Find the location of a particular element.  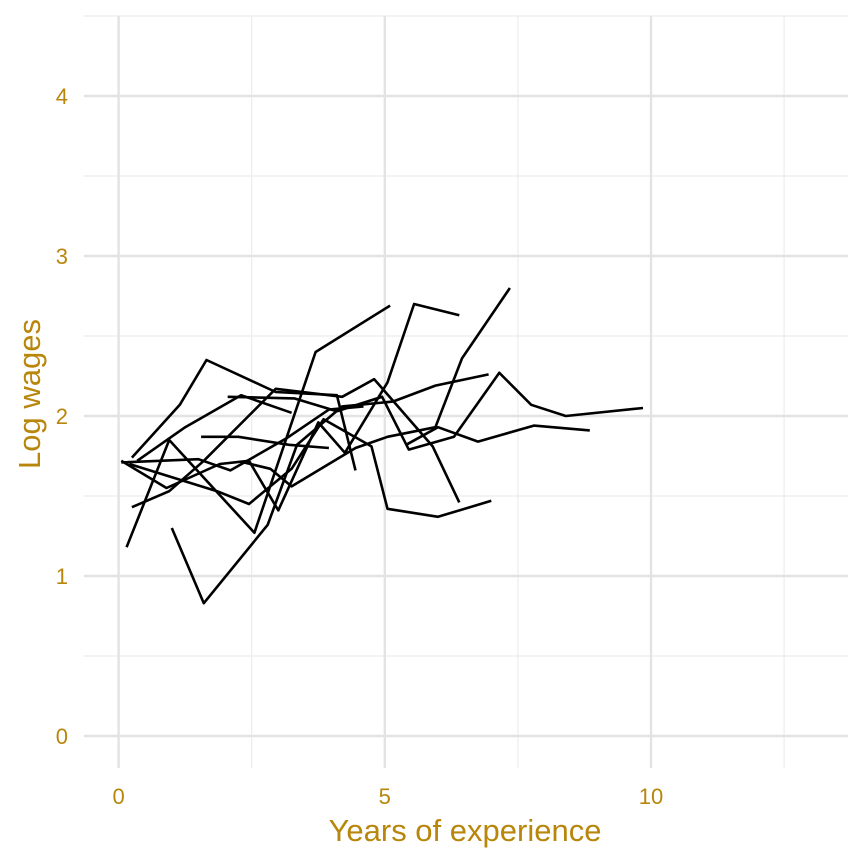

y-axis-title: Log wages is located at coordinates (29, 394).